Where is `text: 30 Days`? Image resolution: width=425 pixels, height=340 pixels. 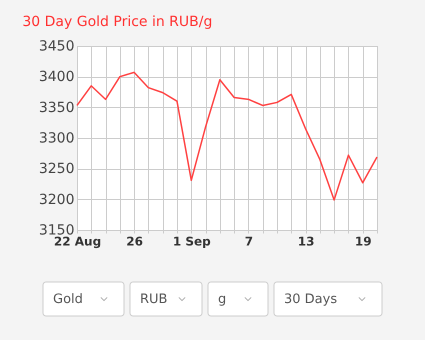
text: 30 Days is located at coordinates (311, 299).